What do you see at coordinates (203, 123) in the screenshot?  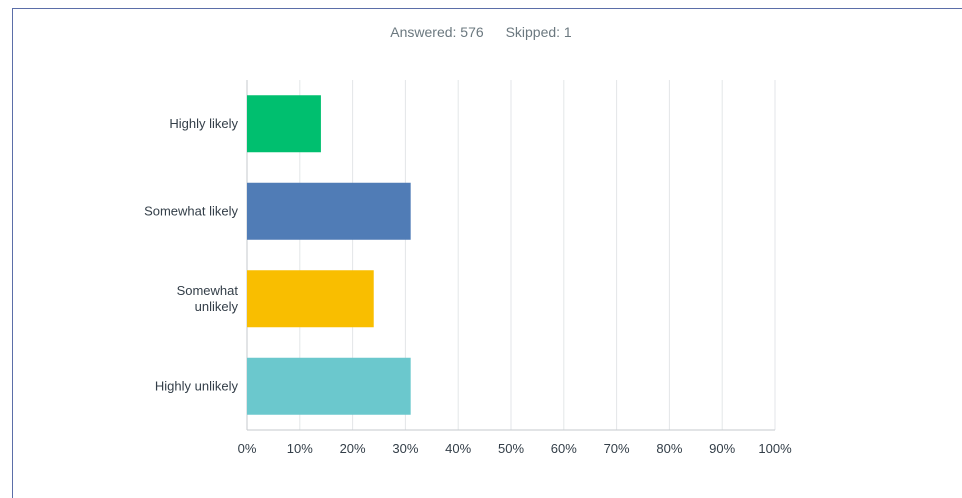 I see `category-label: Highly likely` at bounding box center [203, 123].